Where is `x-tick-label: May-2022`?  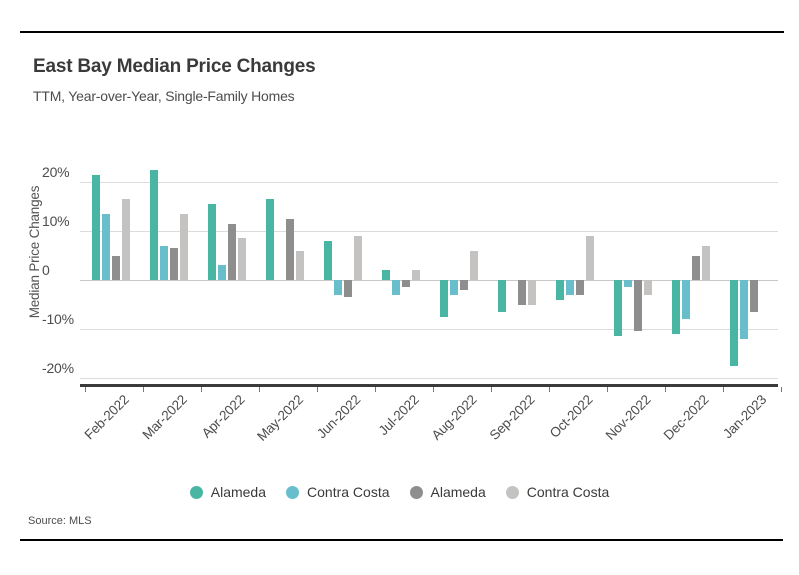 x-tick-label: May-2022 is located at coordinates (279, 418).